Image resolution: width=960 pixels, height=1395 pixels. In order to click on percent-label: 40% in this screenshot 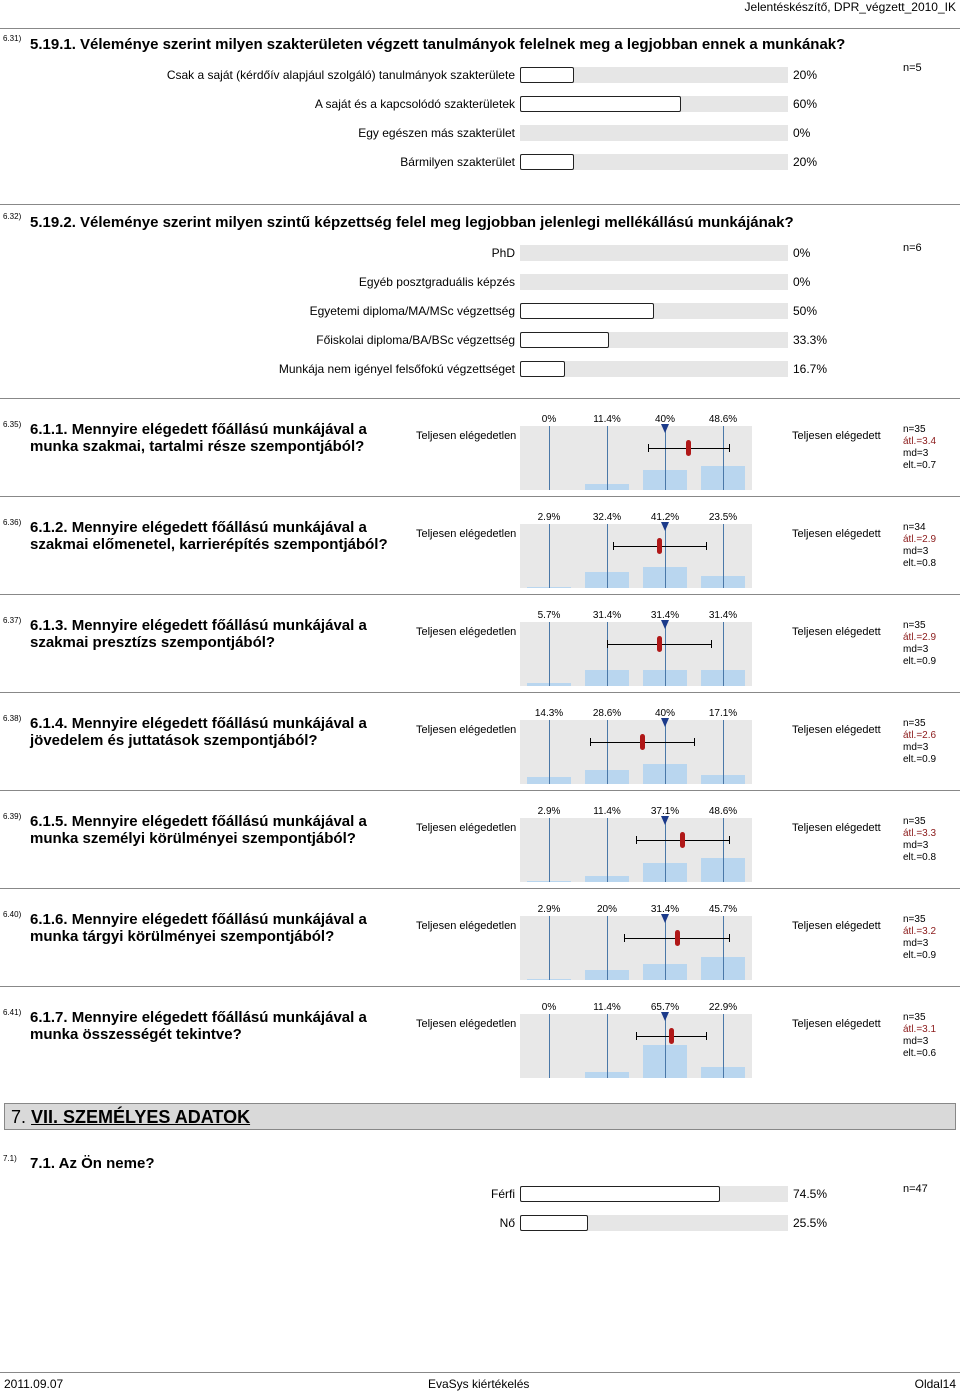, I will do `click(665, 713)`.